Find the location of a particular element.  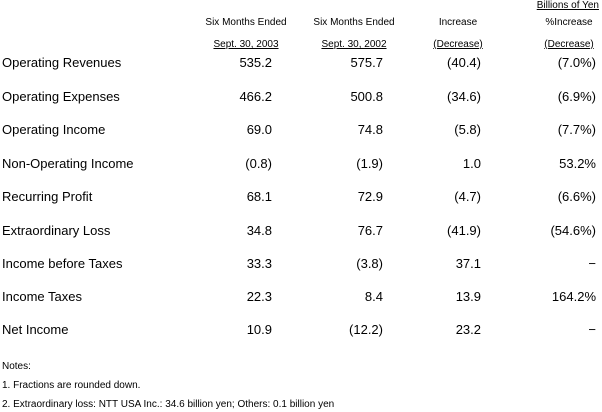

note-item: 1. Fractions are rounded down. is located at coordinates (71, 385).